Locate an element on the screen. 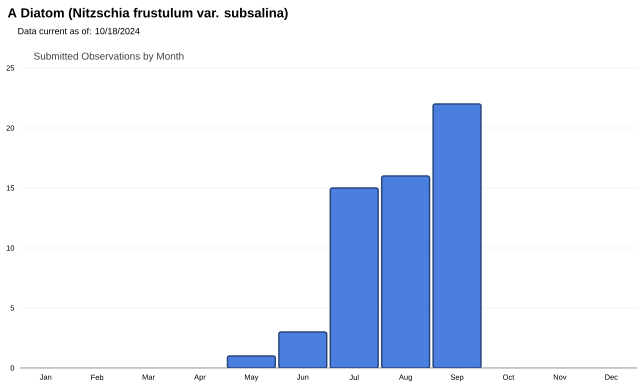  text: Submitted Observations by Month is located at coordinates (109, 57).